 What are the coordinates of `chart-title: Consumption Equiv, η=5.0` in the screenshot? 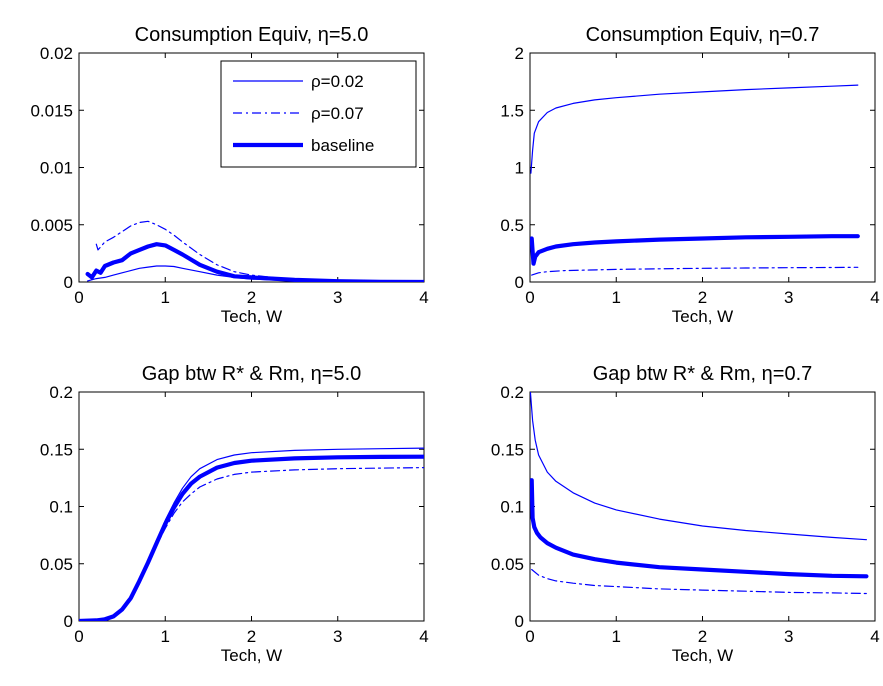 It's located at (252, 35).